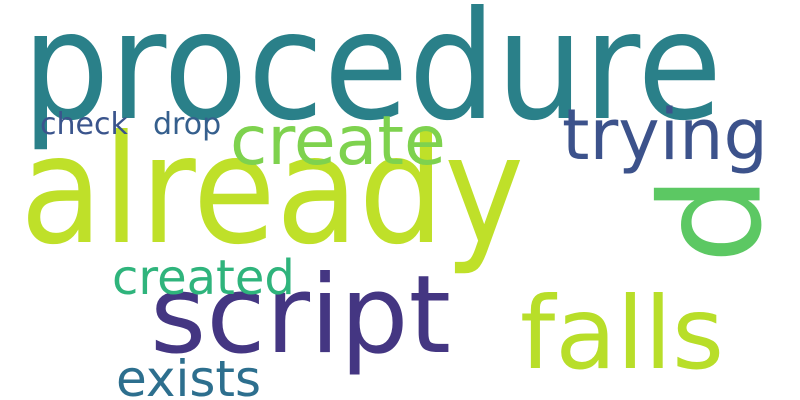 Image resolution: width=800 pixels, height=400 pixels. Describe the element at coordinates (622, 333) in the screenshot. I see `word-falls: falls` at that location.